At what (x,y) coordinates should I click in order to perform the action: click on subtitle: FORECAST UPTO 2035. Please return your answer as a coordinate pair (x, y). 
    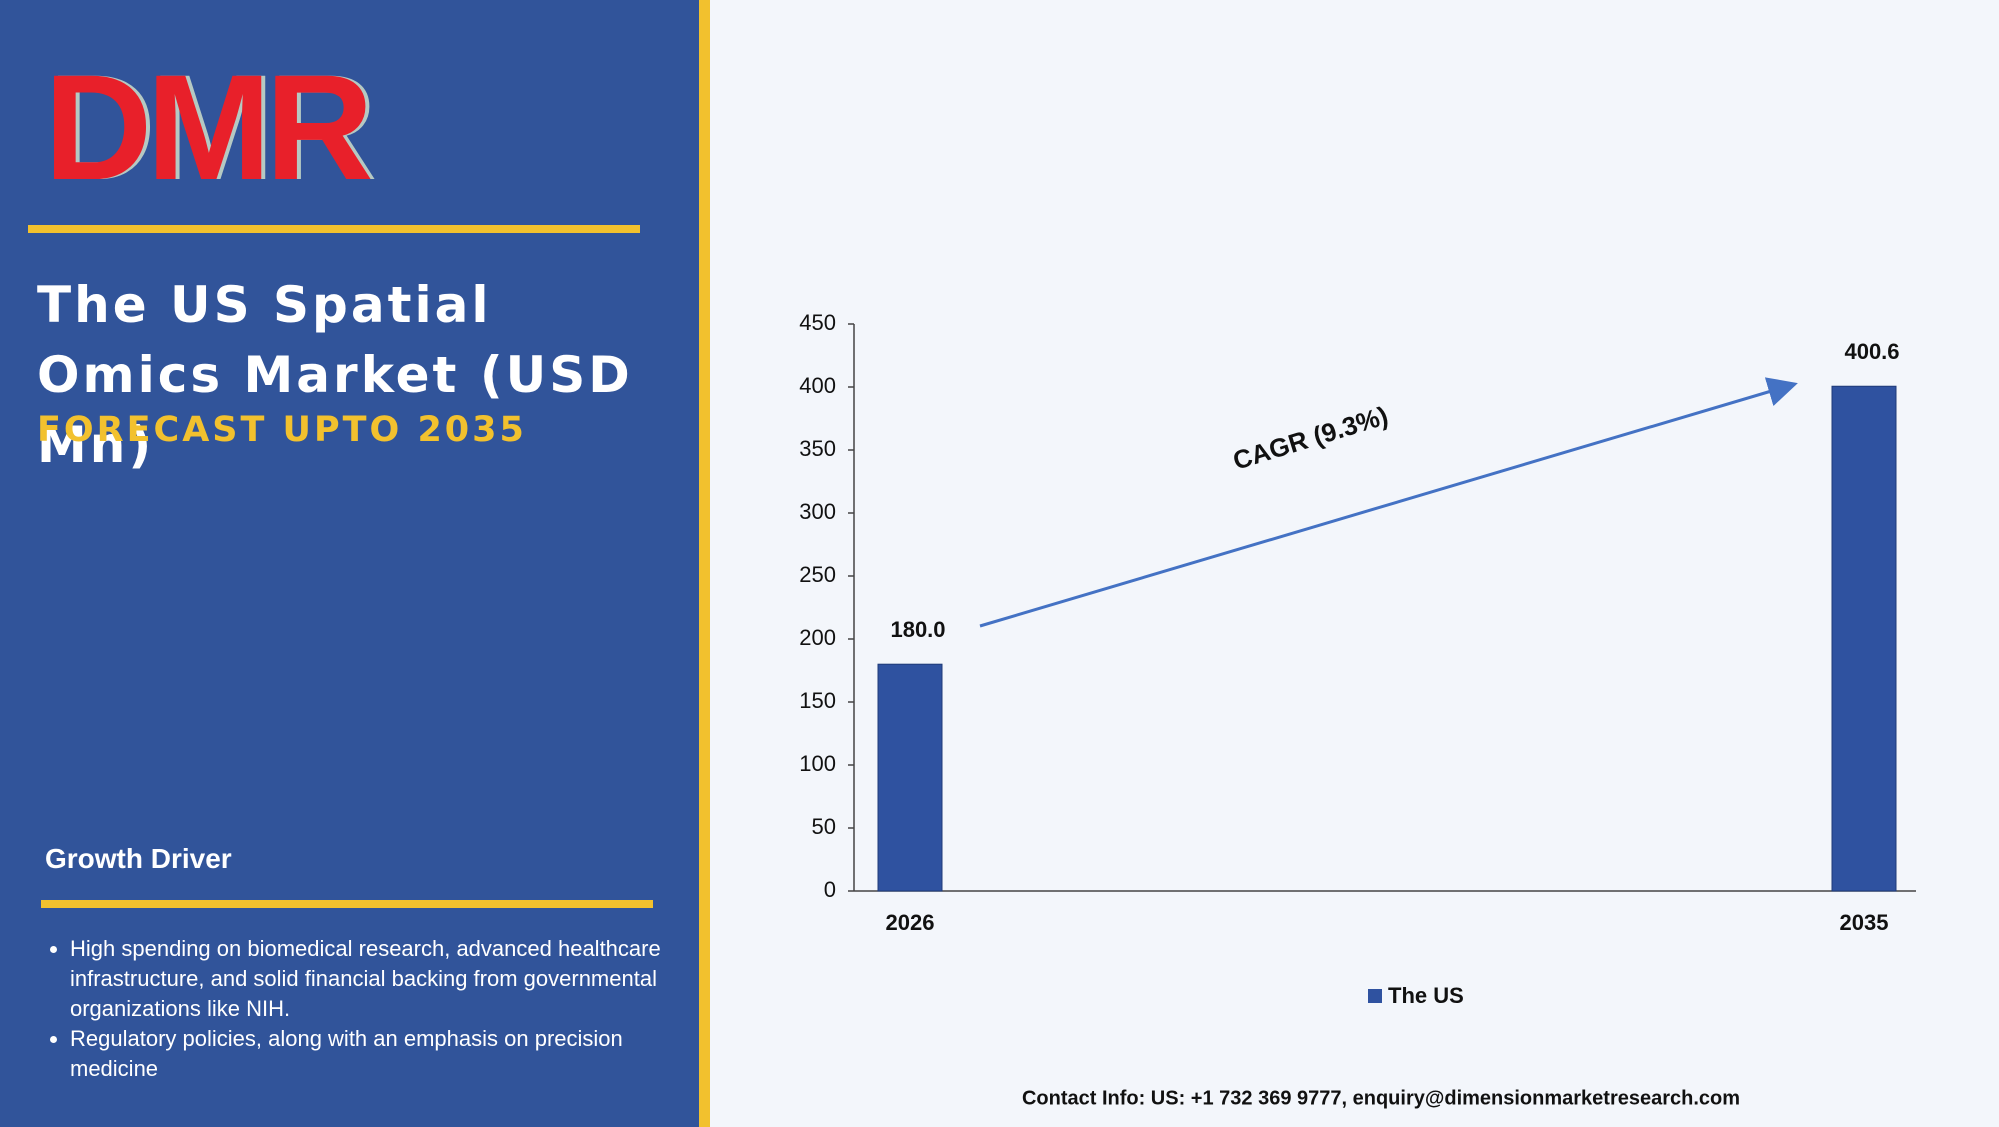
    Looking at the image, I should click on (282, 430).